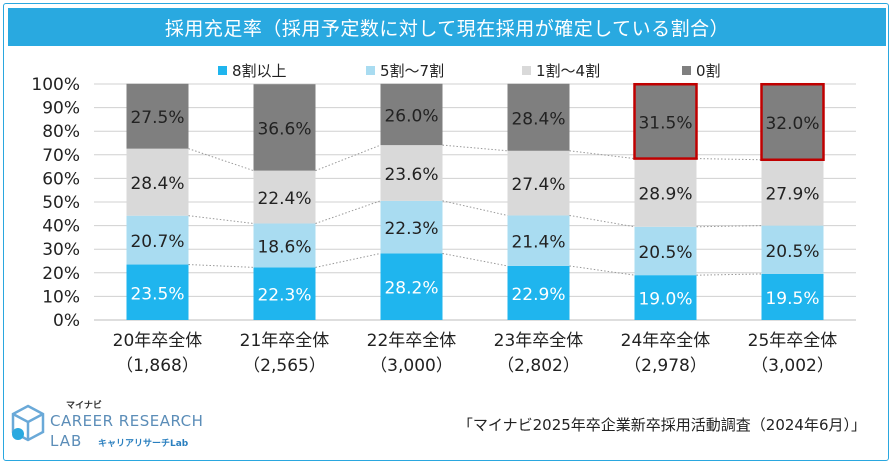 The width and height of the screenshot is (894, 466). I want to click on x-tick-count: （1,868）, so click(157, 366).